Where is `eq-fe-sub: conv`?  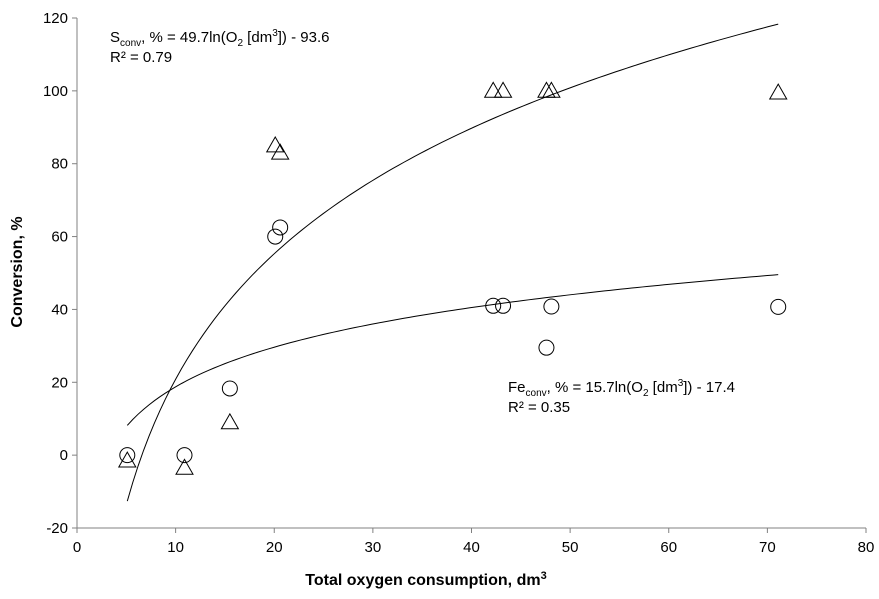
eq-fe-sub: conv is located at coordinates (536, 393).